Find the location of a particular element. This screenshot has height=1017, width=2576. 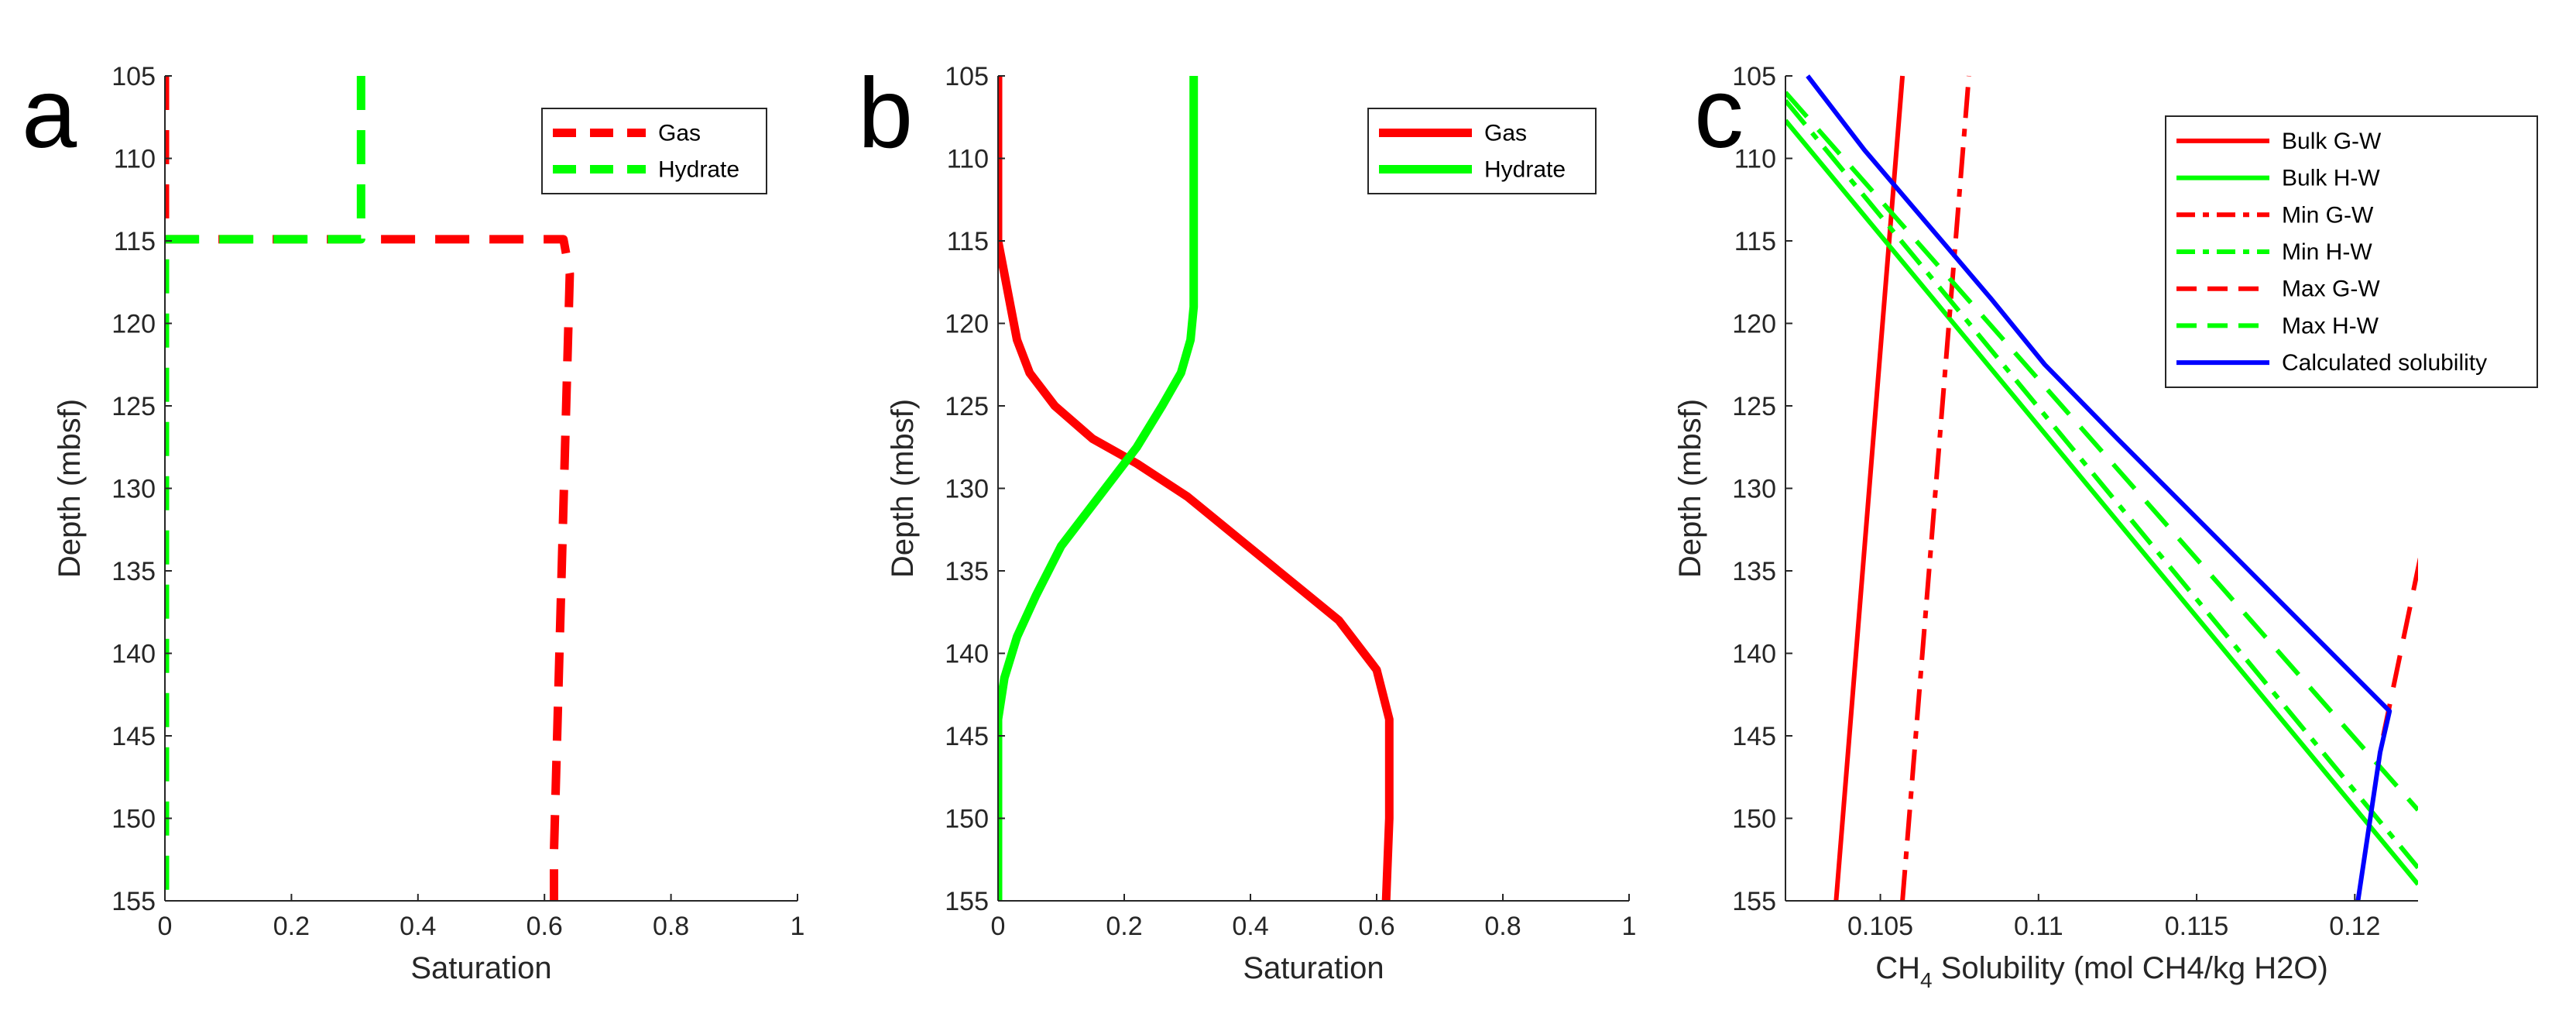

x-tick-label: 0.12 is located at coordinates (2354, 927).